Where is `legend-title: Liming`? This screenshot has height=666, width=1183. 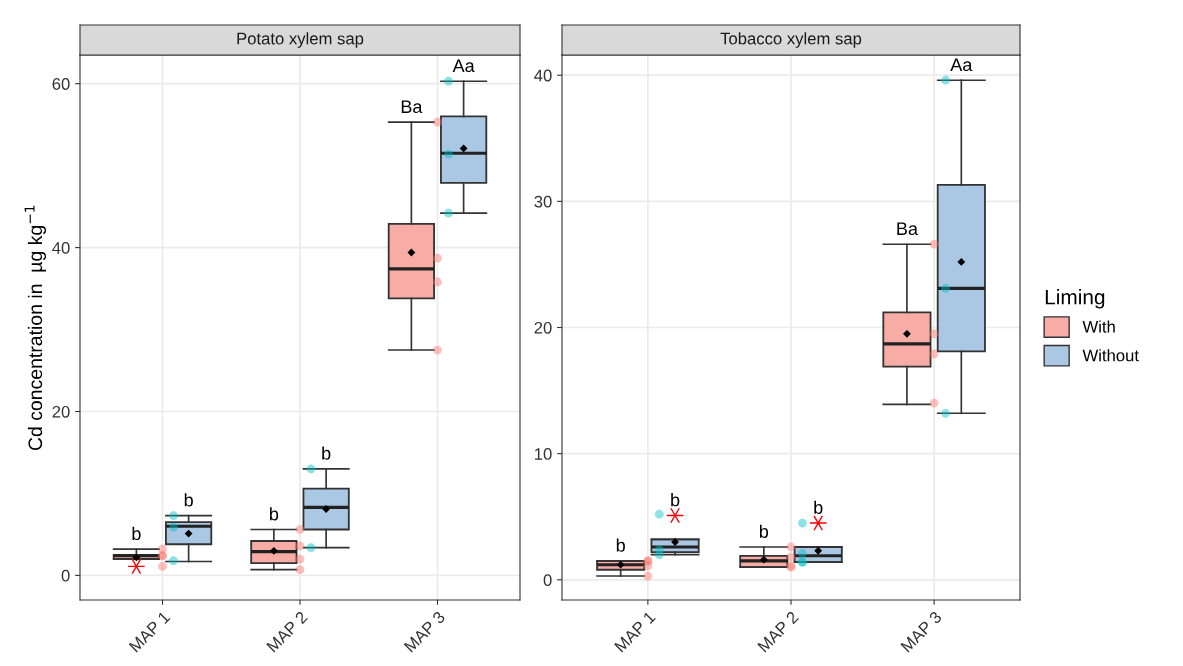 legend-title: Liming is located at coordinates (1075, 299).